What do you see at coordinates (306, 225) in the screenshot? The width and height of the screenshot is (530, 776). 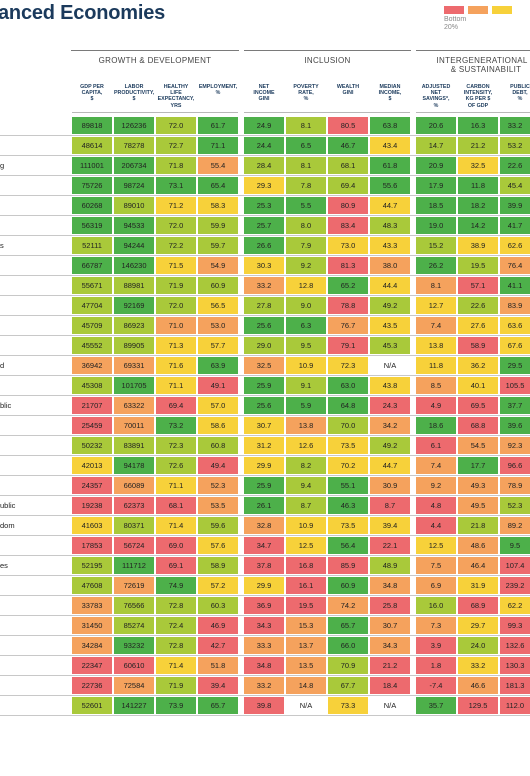 I see `table-cell: 8.0` at bounding box center [306, 225].